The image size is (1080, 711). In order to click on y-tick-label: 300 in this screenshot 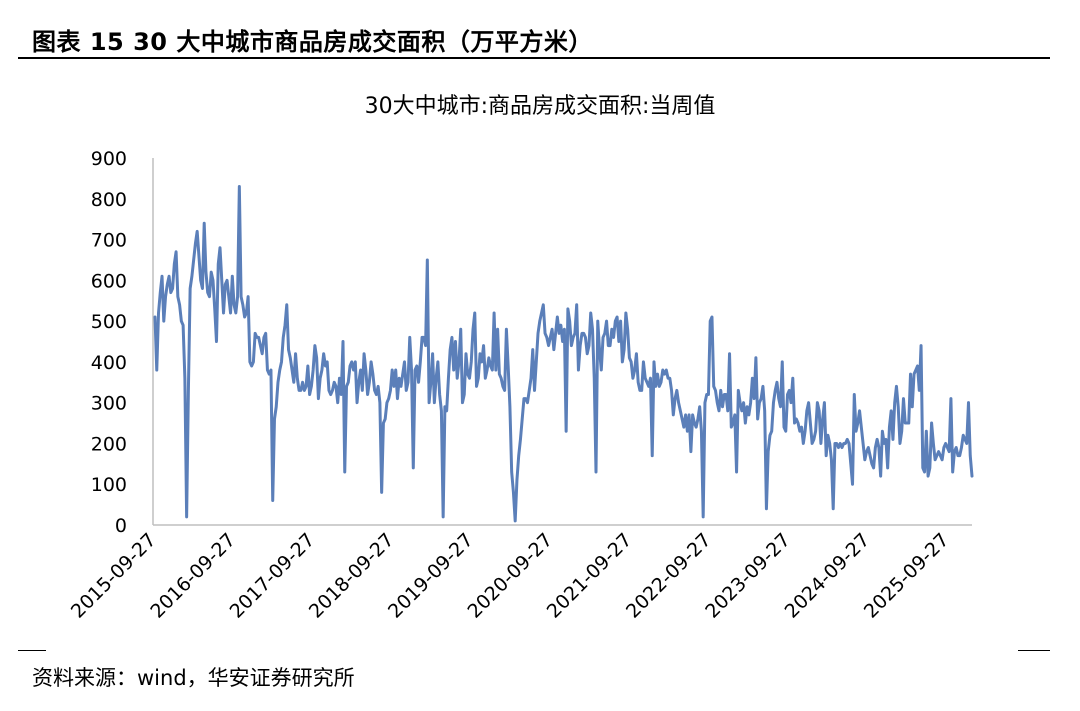, I will do `click(109, 404)`.